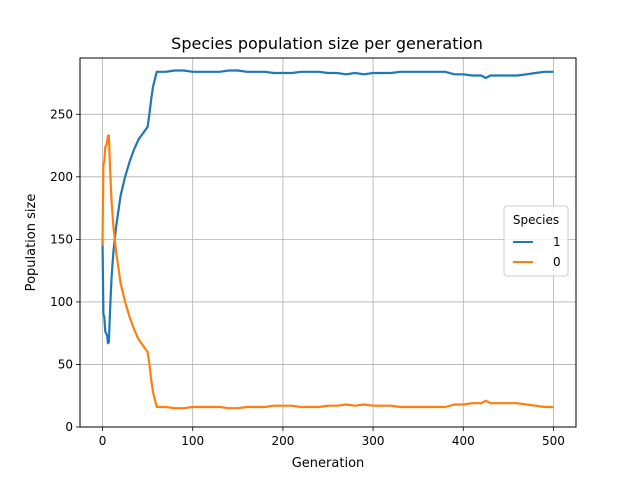 The width and height of the screenshot is (640, 480). Describe the element at coordinates (61, 114) in the screenshot. I see `y-tick-label: 250` at that location.